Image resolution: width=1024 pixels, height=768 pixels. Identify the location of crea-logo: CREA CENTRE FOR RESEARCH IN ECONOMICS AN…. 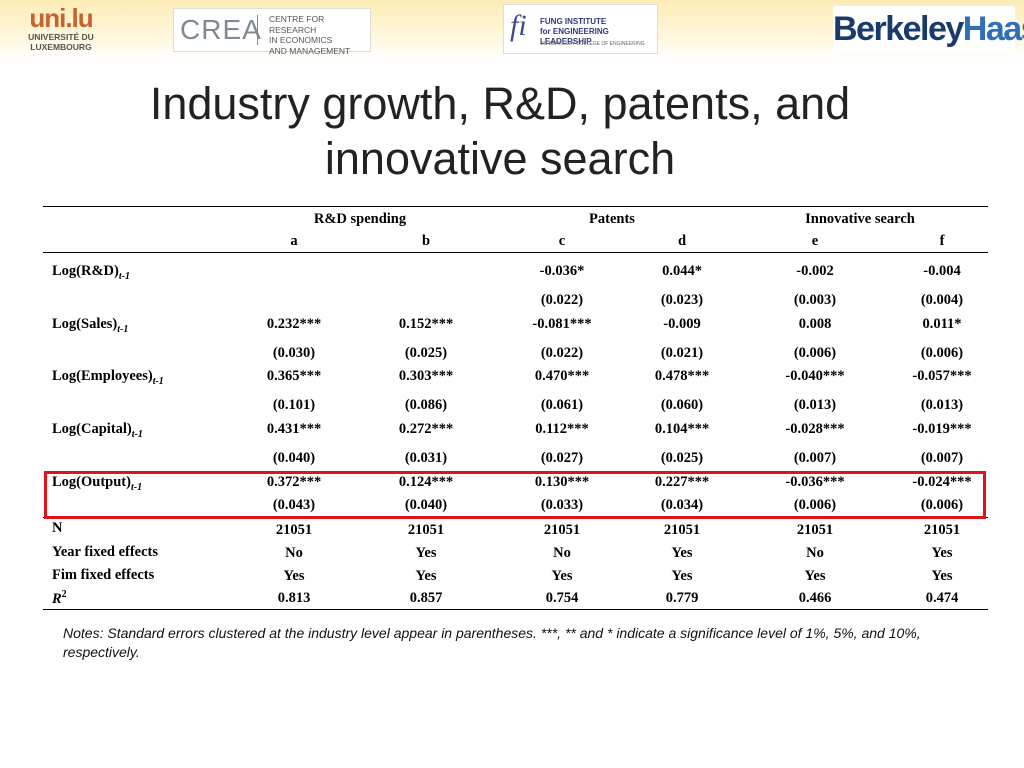
(272, 32).